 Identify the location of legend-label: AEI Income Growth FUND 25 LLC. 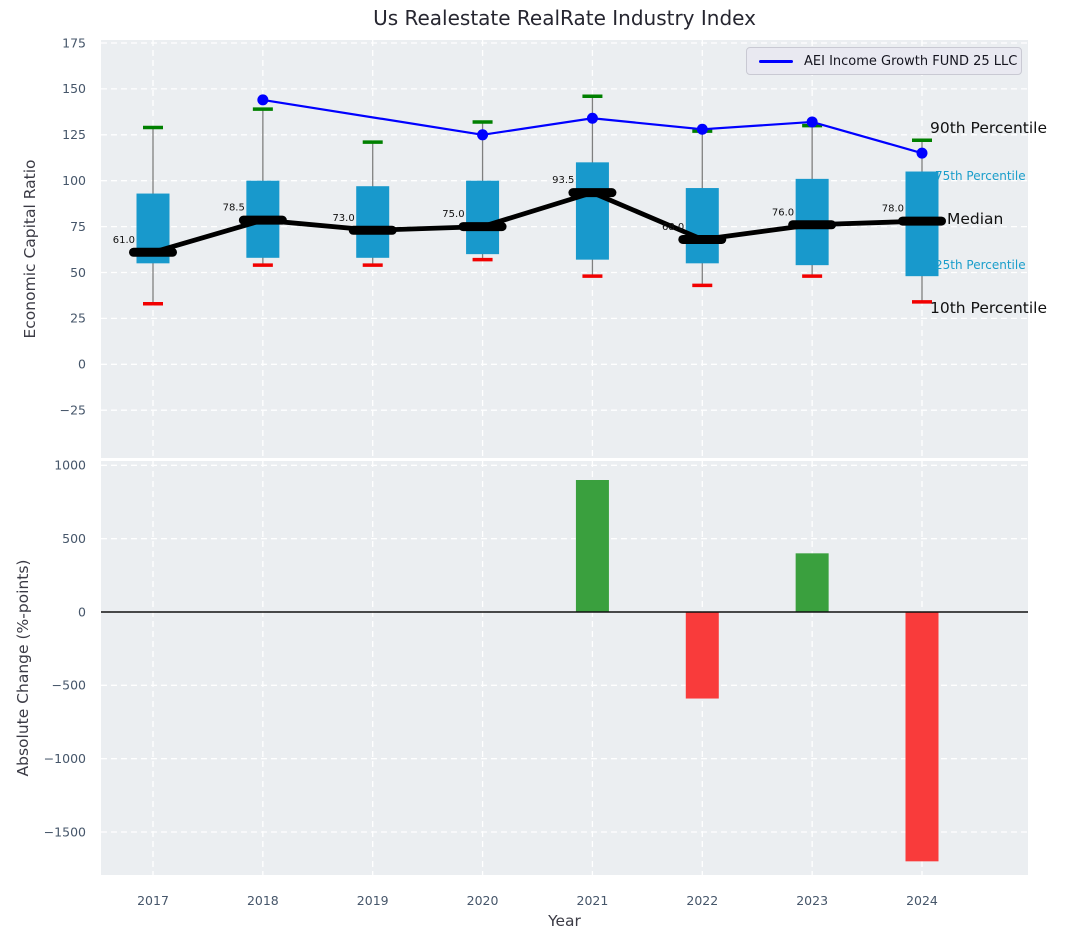
(911, 61).